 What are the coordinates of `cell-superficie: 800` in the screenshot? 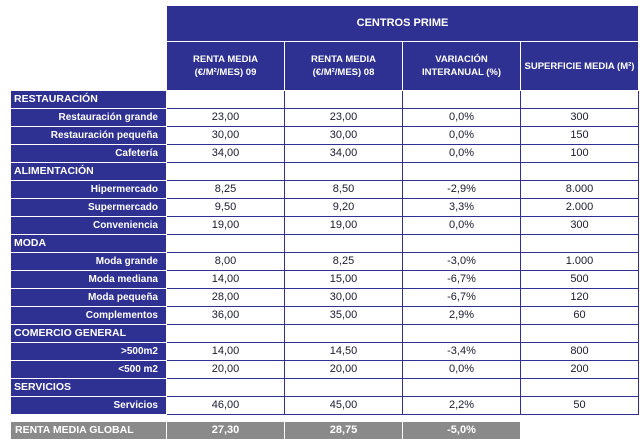 It's located at (579, 351).